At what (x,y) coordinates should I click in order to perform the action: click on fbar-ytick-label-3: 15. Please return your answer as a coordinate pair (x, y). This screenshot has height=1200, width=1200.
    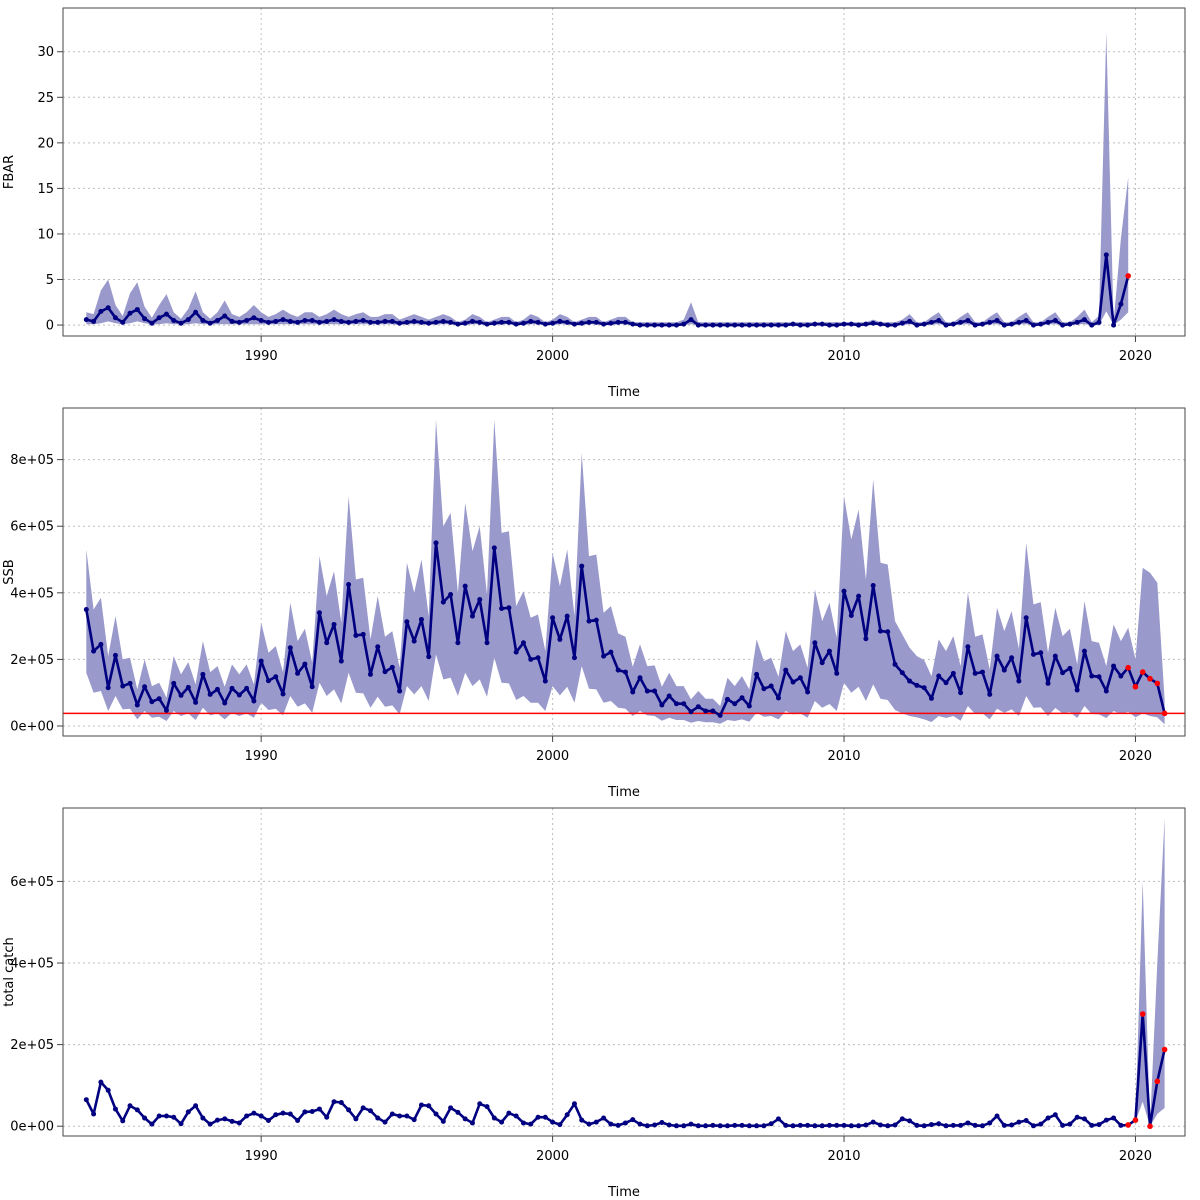
    Looking at the image, I should click on (45, 189).